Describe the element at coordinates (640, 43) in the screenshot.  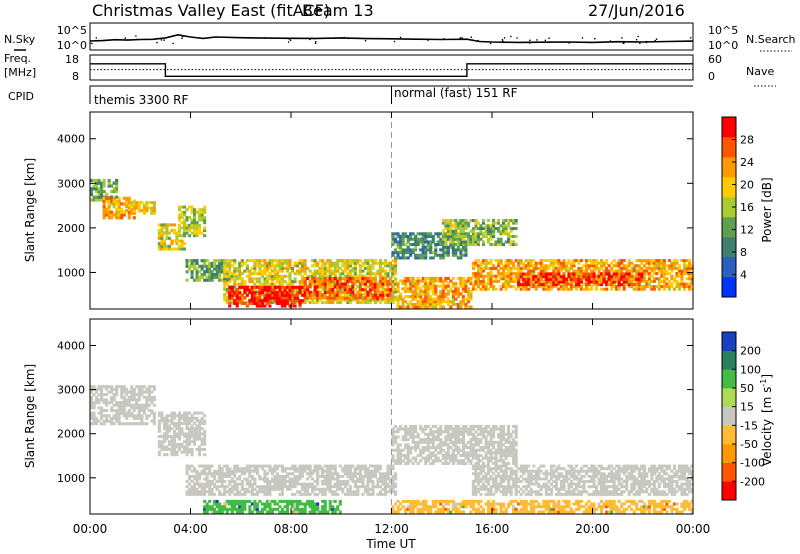
I see `noise-search-point` at that location.